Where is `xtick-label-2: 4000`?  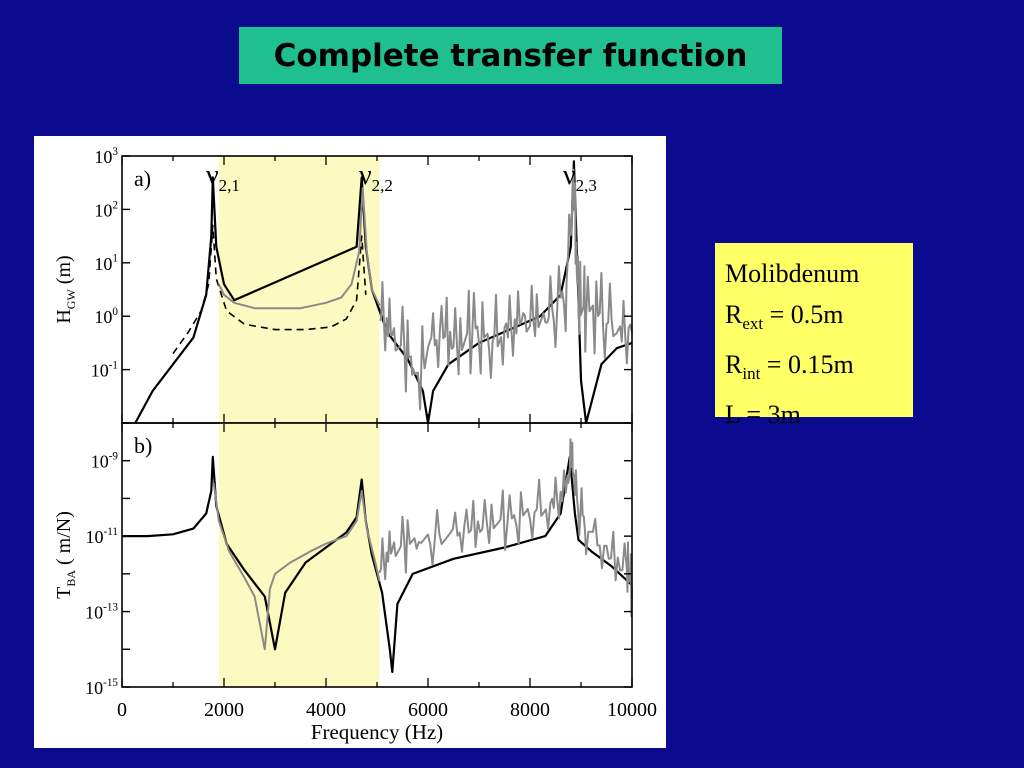 xtick-label-2: 4000 is located at coordinates (326, 710).